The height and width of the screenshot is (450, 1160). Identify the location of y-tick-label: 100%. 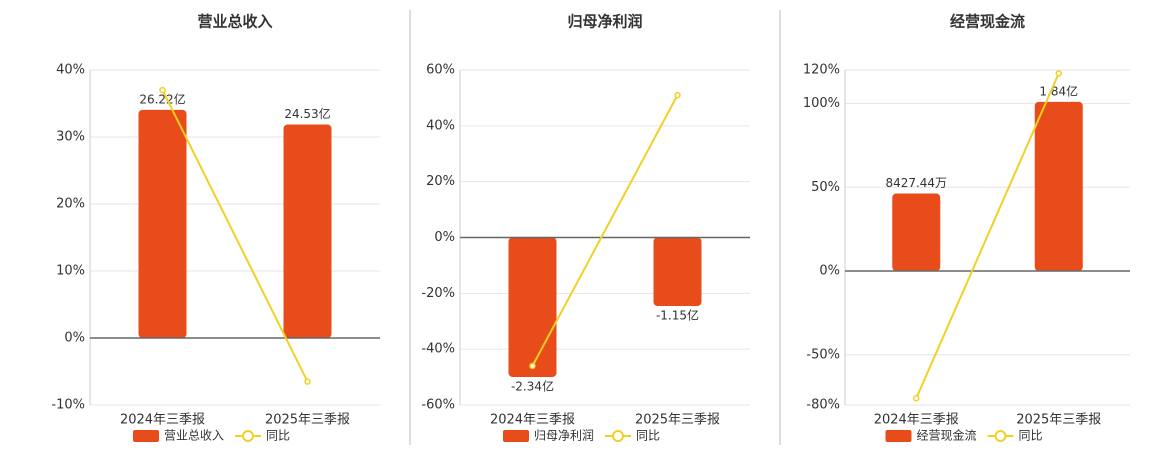
(821, 103).